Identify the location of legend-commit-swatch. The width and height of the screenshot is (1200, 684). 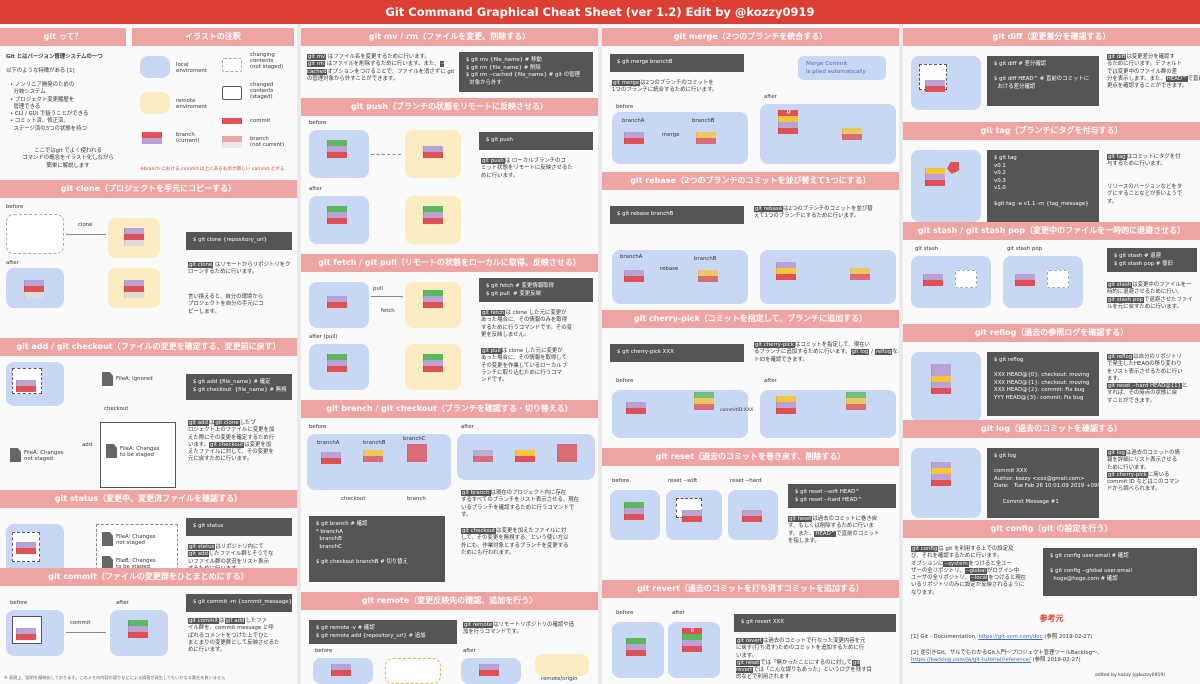
(232, 121).